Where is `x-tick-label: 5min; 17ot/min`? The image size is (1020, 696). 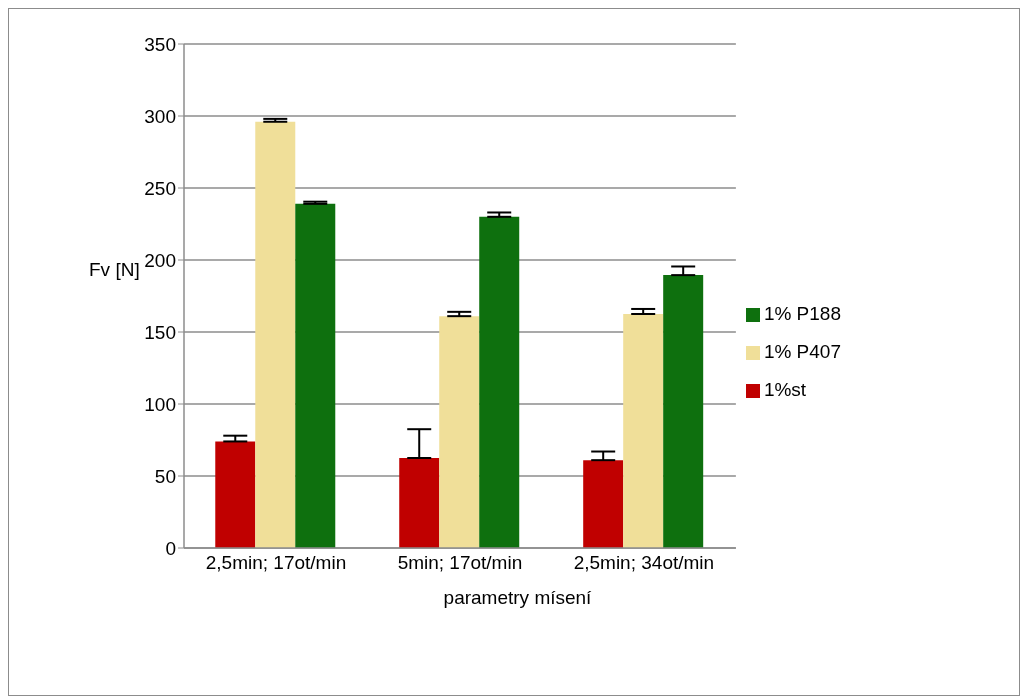
x-tick-label: 5min; 17ot/min is located at coordinates (460, 563).